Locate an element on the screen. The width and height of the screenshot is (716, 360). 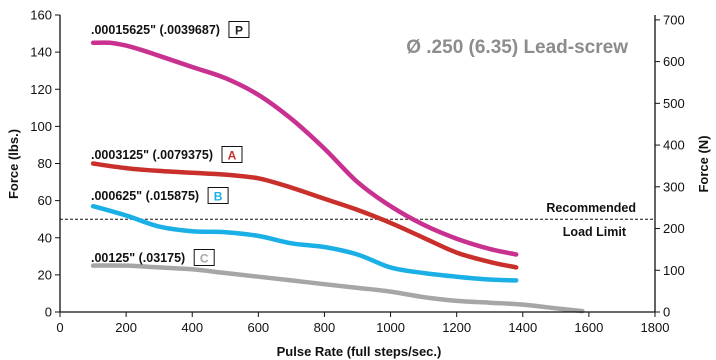
y2-tick-label: 600 is located at coordinates (674, 61).